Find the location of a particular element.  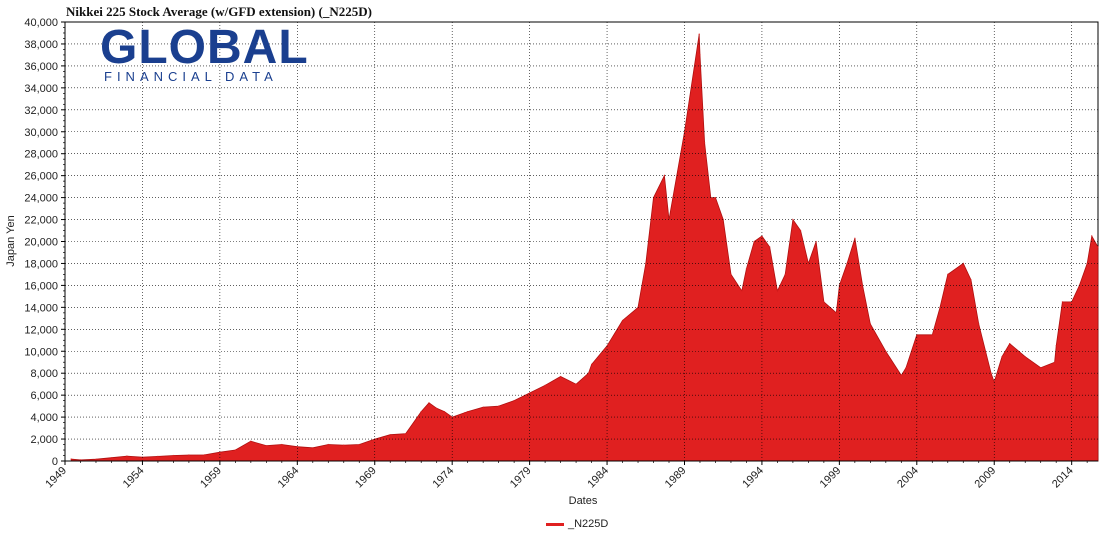

x-tick-label: 1949 is located at coordinates (56, 478).